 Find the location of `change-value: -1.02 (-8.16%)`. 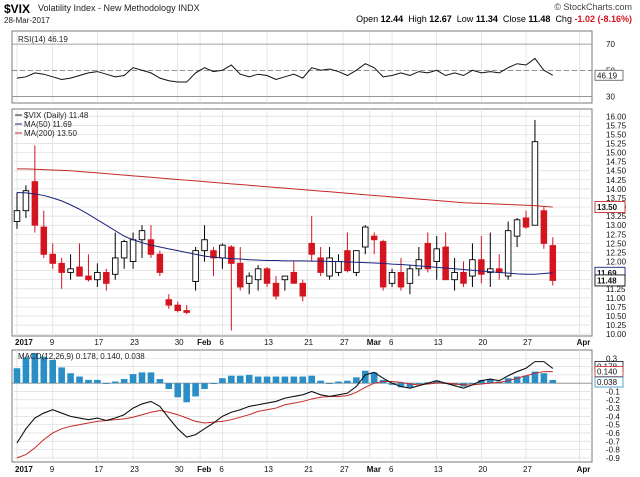

change-value: -1.02 (-8.16%) is located at coordinates (603, 19).